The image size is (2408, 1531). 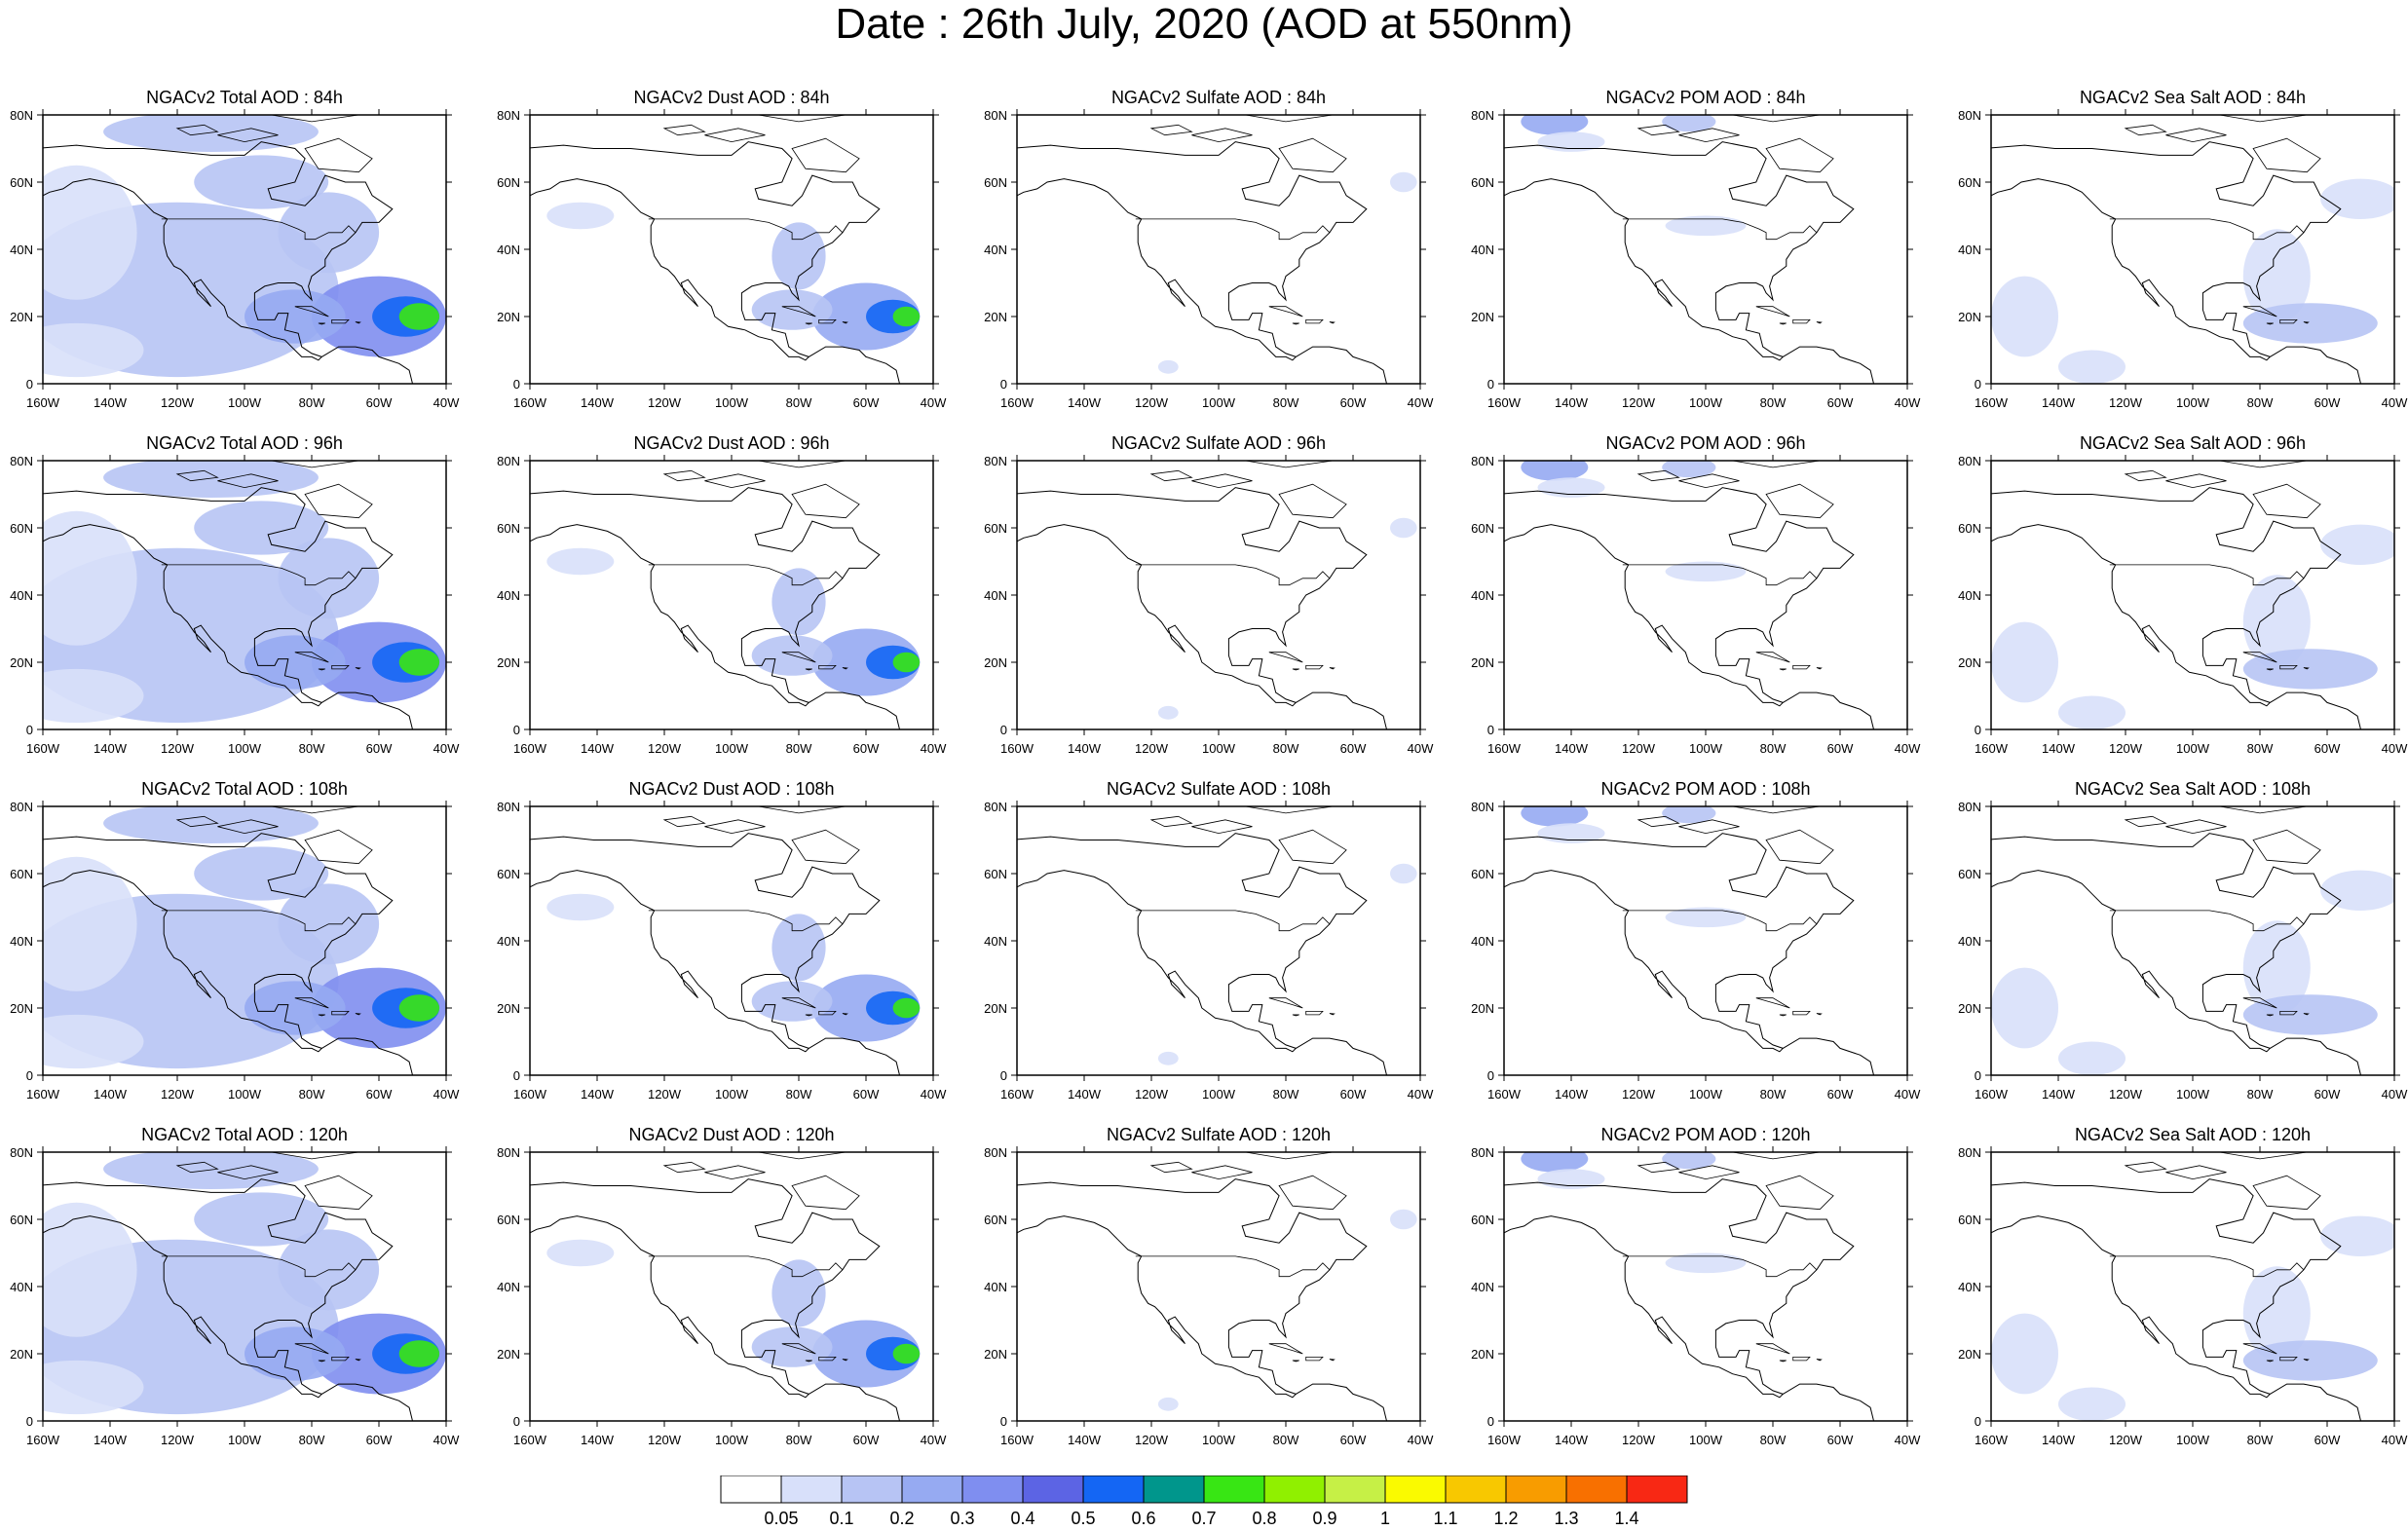 I want to click on panel-title: NGACv2 Sea Salt AOD : 84h, so click(x=2193, y=97).